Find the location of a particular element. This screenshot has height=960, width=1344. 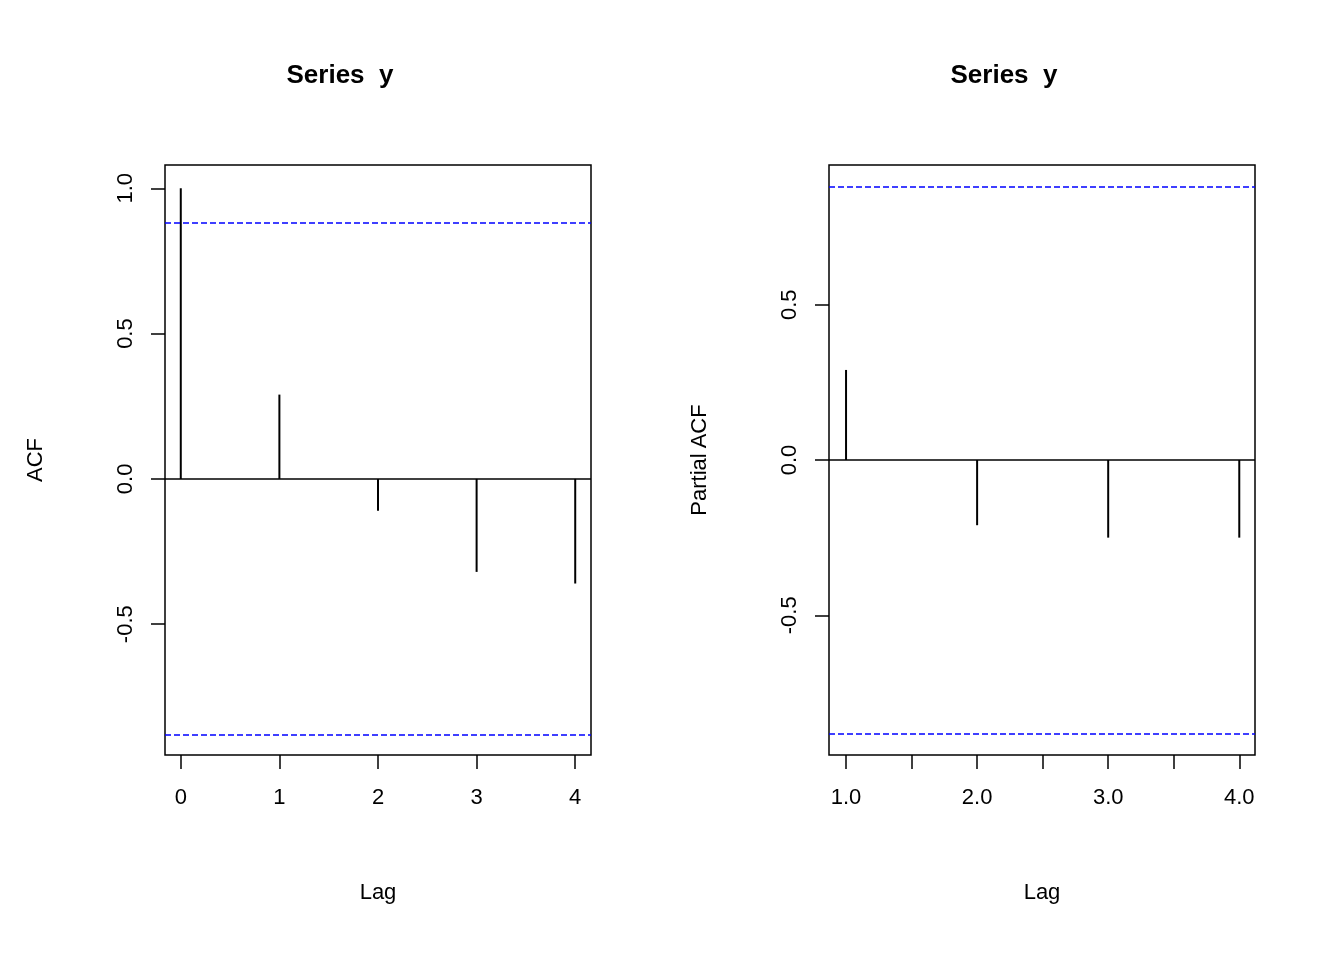

x-tick-label: 3.0 is located at coordinates (1108, 796).